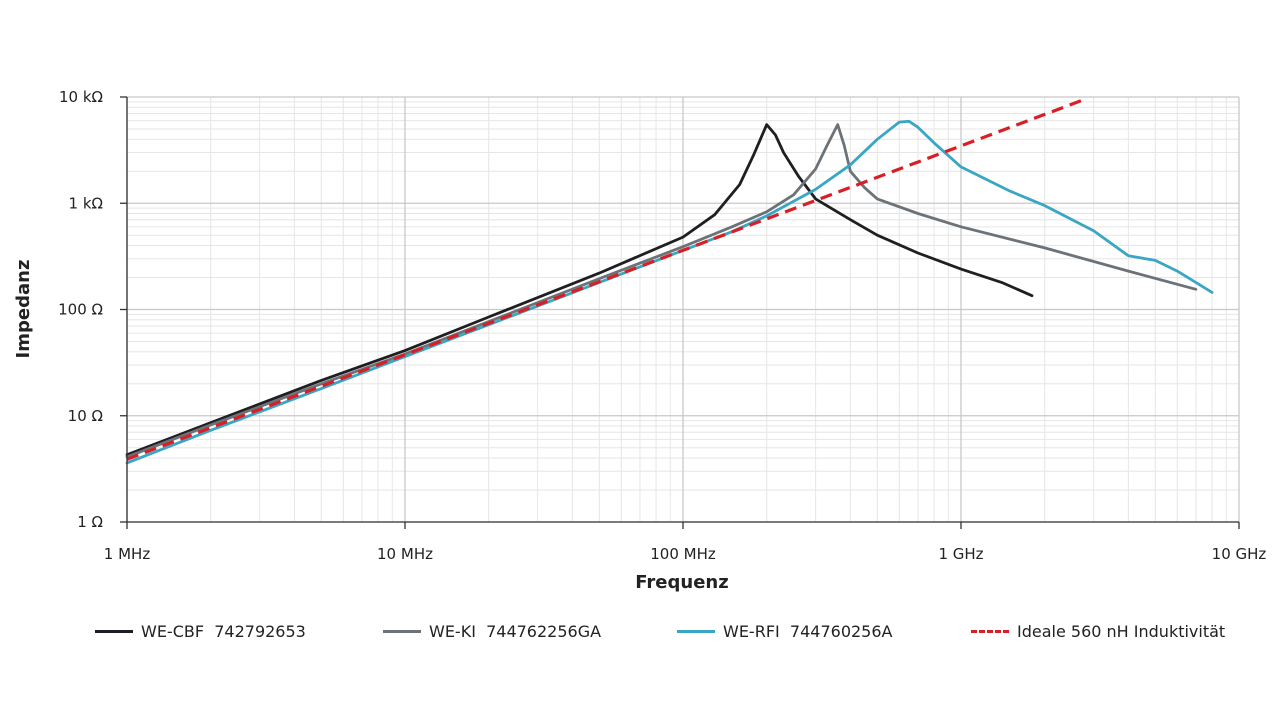  I want to click on x-axis-title: Frequenz, so click(681, 582).